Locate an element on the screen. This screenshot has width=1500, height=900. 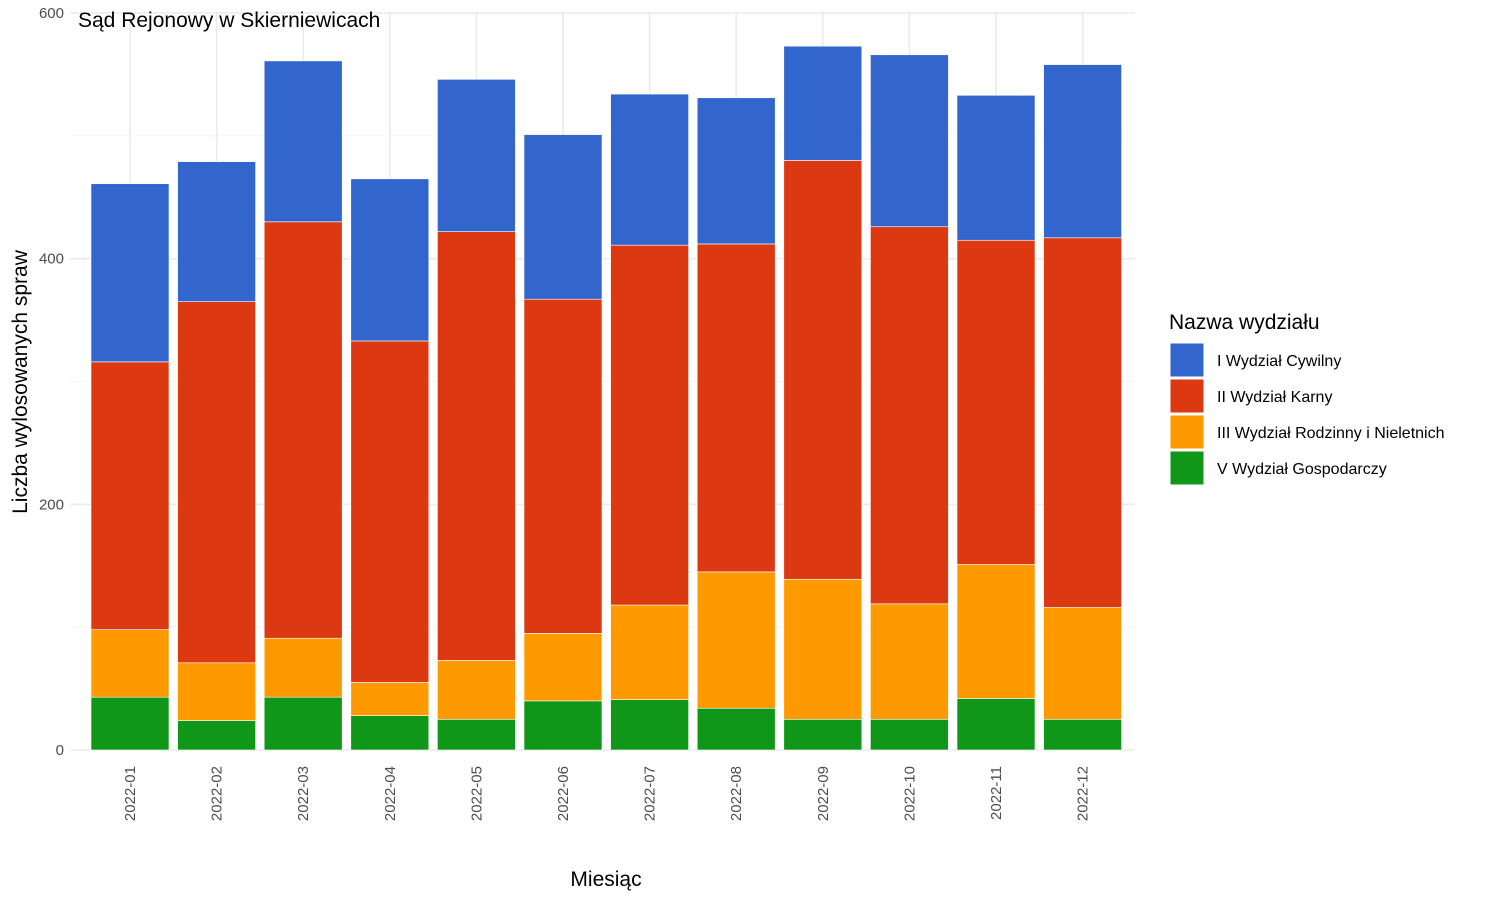
legend-label: II Wydział Karny is located at coordinates (1274, 397).